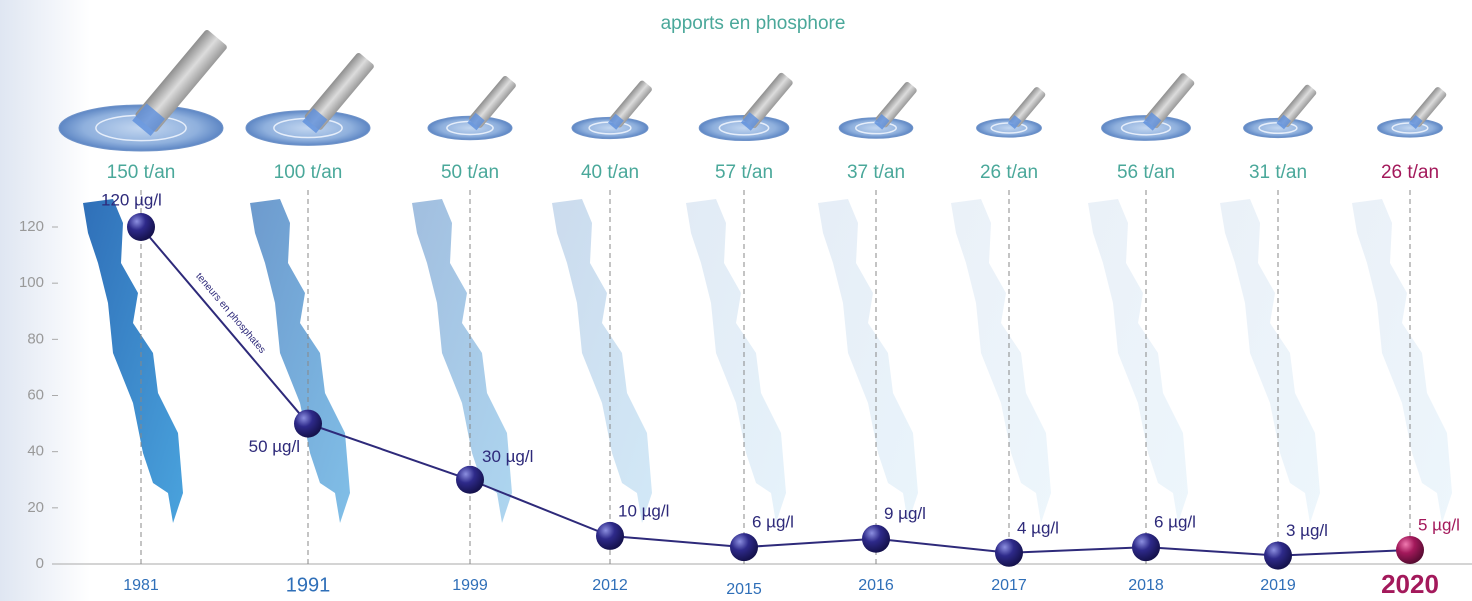 This screenshot has width=1472, height=601. What do you see at coordinates (230, 313) in the screenshot?
I see `series-name: teneurs en phosphates` at bounding box center [230, 313].